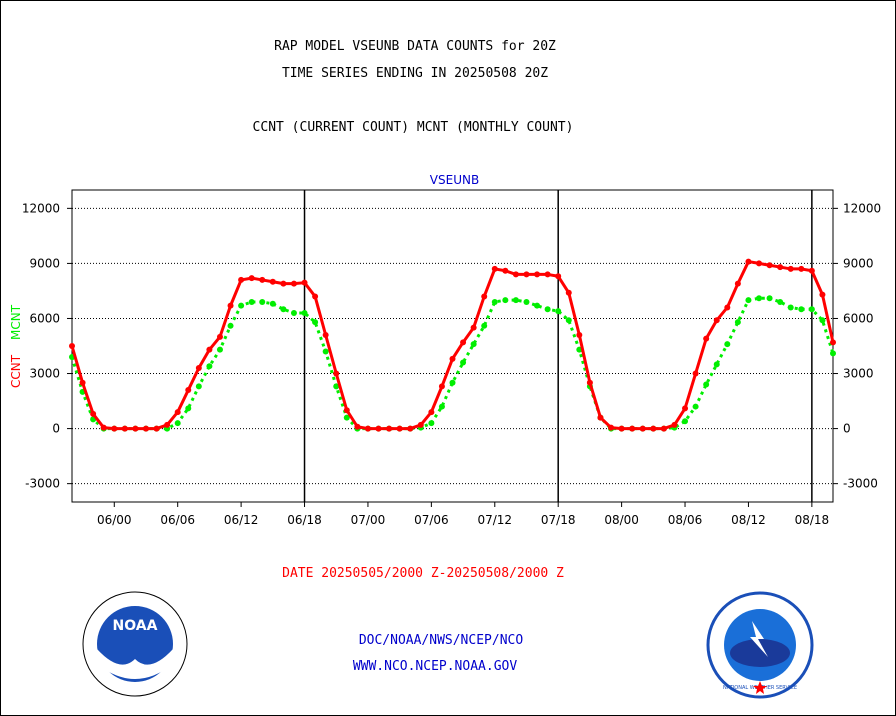 The height and width of the screenshot is (716, 896). Describe the element at coordinates (812, 520) in the screenshot. I see `x-tick-label: 08/18` at that location.